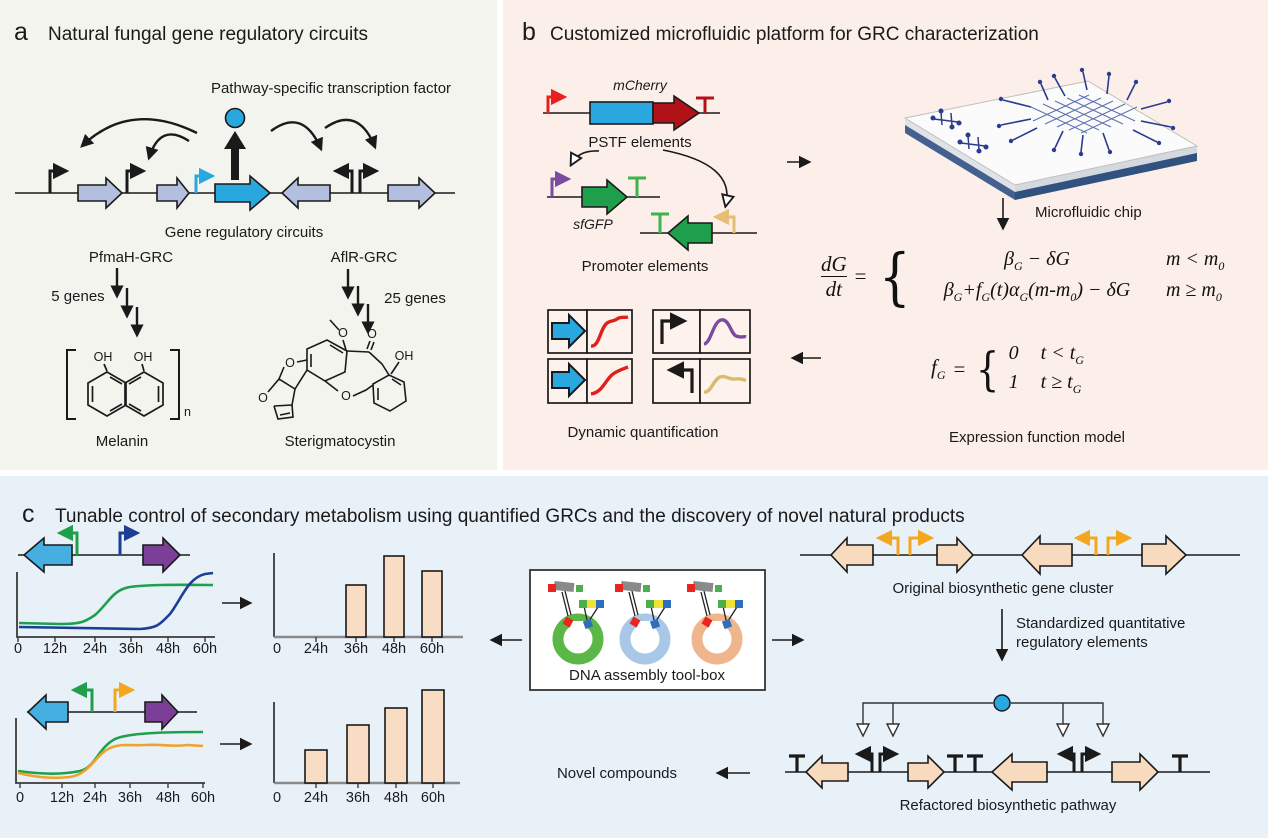 The width and height of the screenshot is (1268, 838). I want to click on gene-arrow-right-purple, so click(162, 712).